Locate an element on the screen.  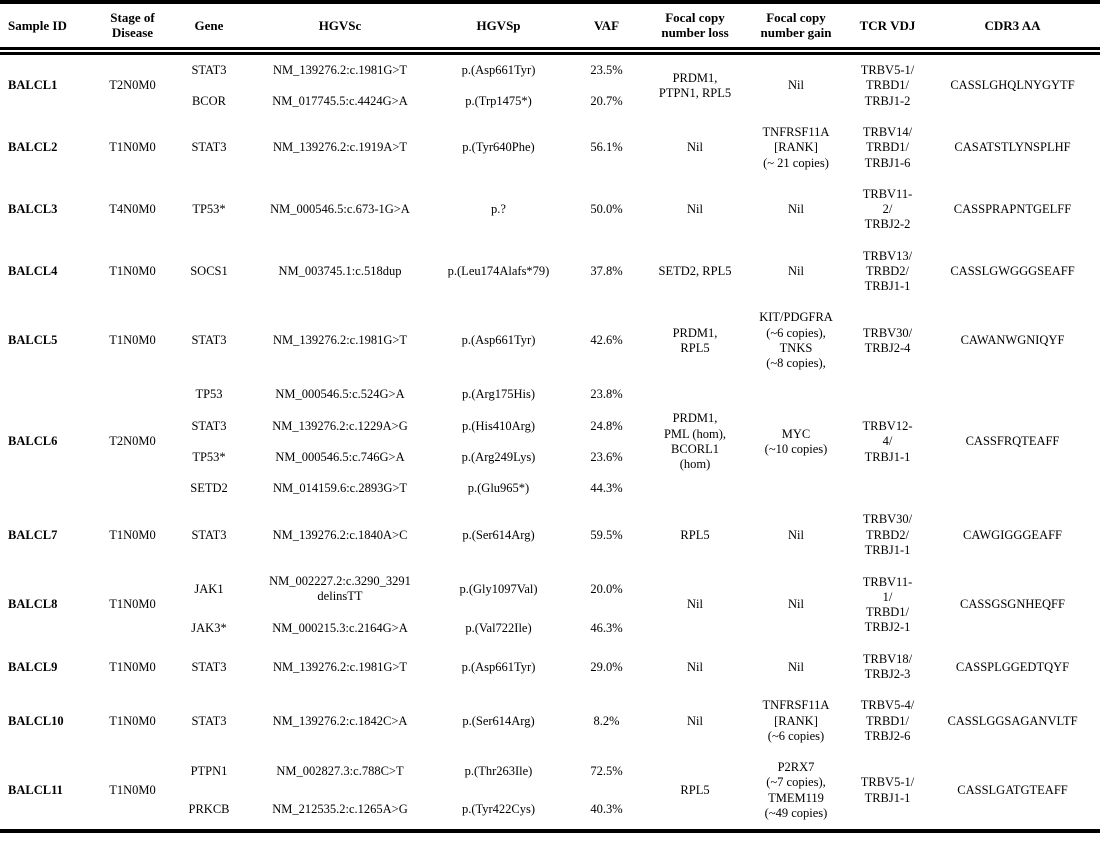
hgvsp-cell: p.(Trp1475*) is located at coordinates (498, 100).